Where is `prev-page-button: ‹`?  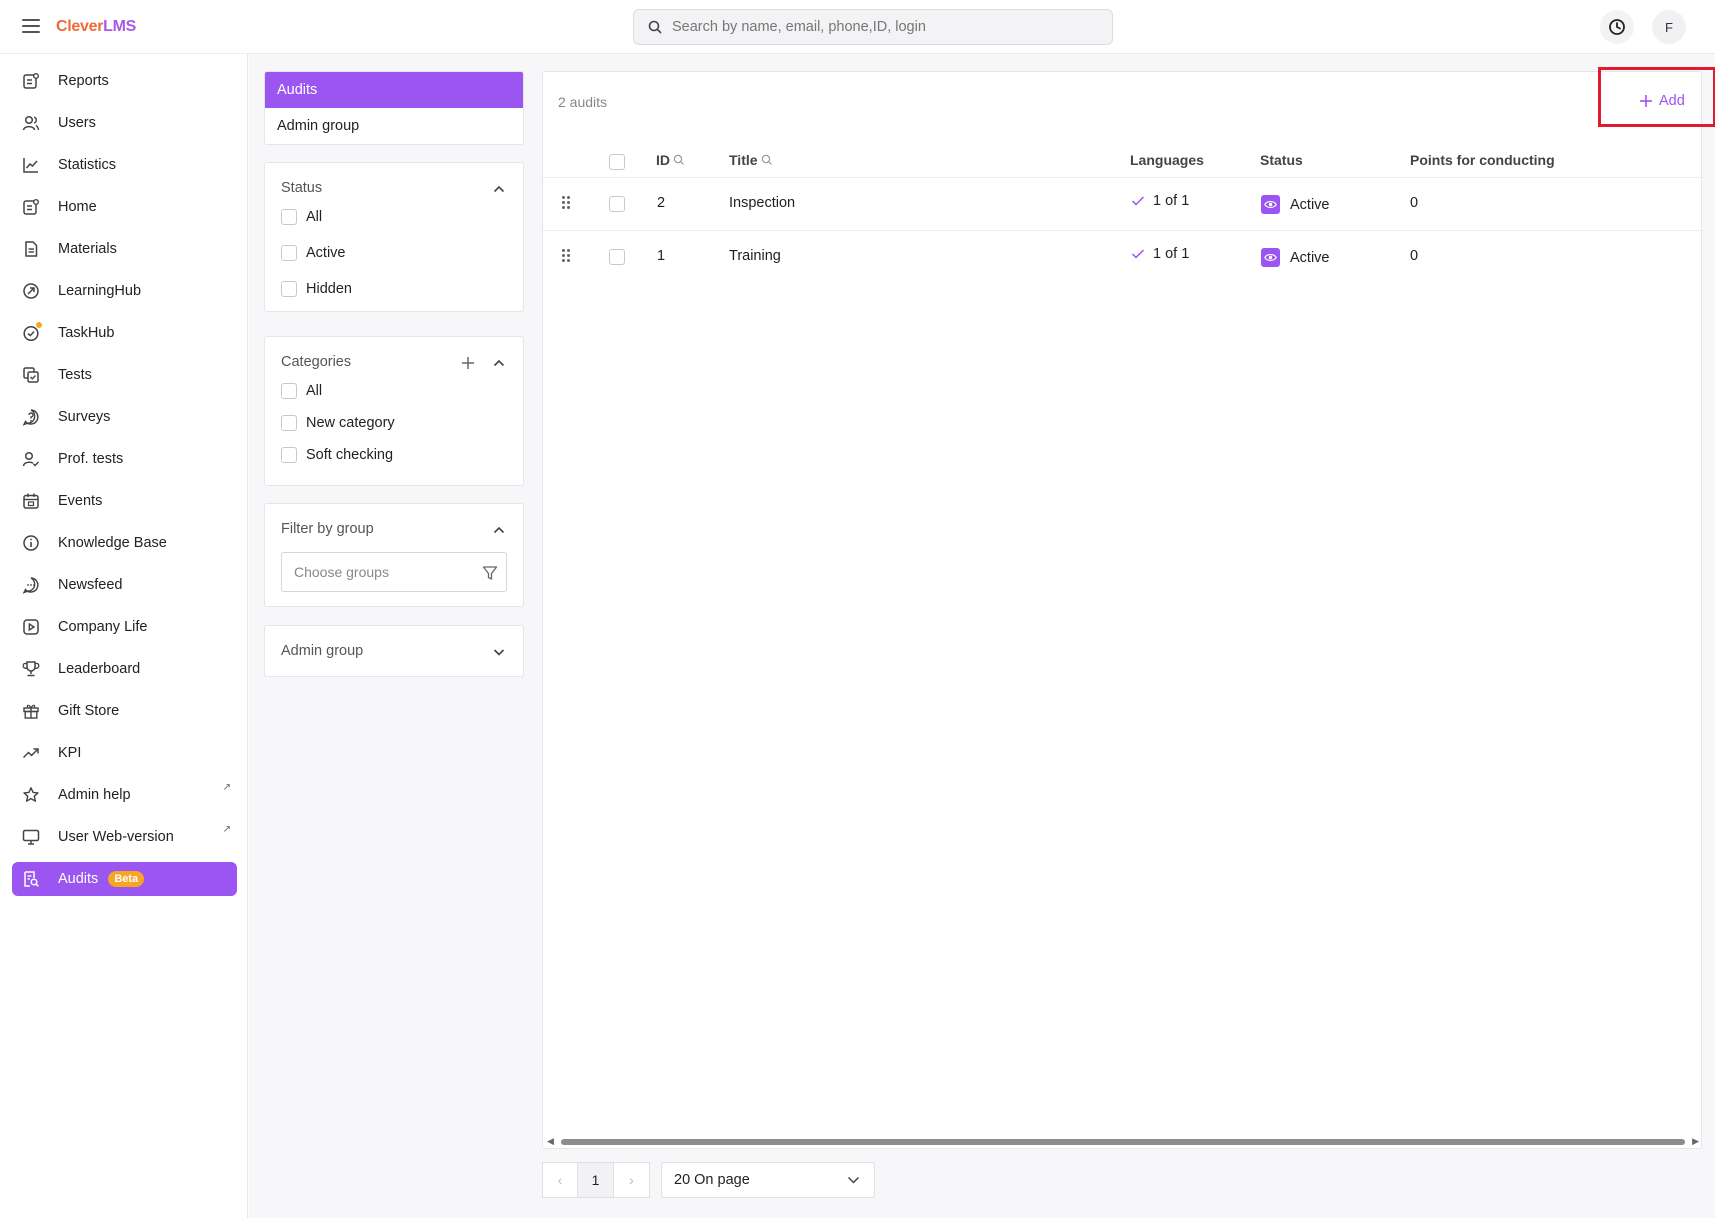
prev-page-button: ‹ is located at coordinates (560, 1180).